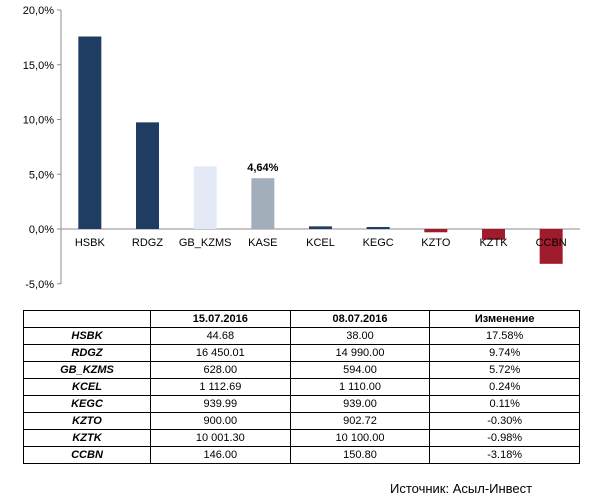  I want to click on table-row: HSBK 44.68 38.00 17.58%, so click(301, 336).